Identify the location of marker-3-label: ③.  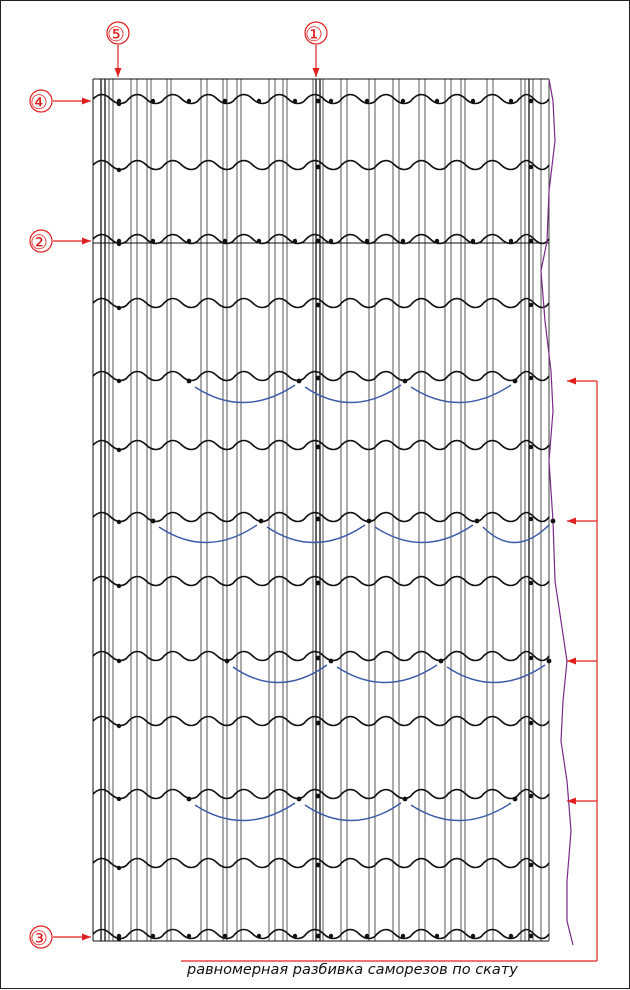
(39, 938).